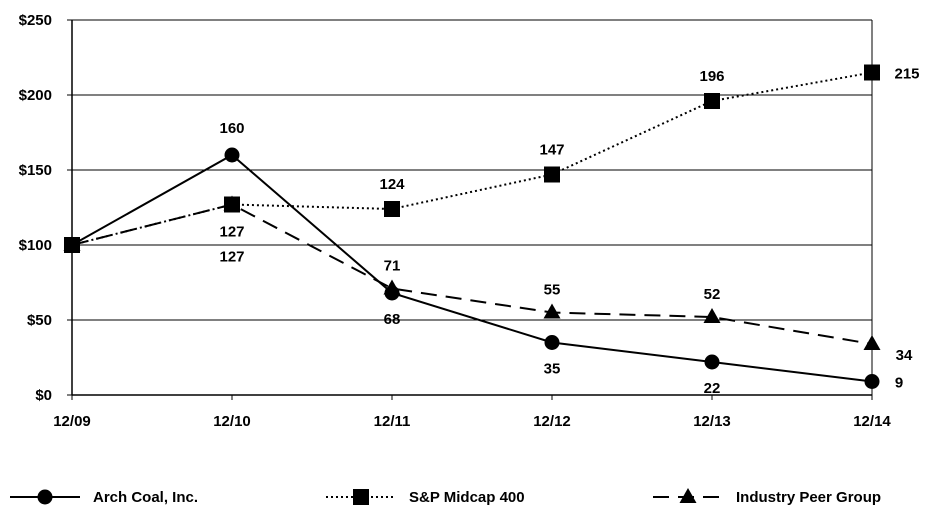 This screenshot has height=506, width=925. I want to click on data-label: 52, so click(712, 294).